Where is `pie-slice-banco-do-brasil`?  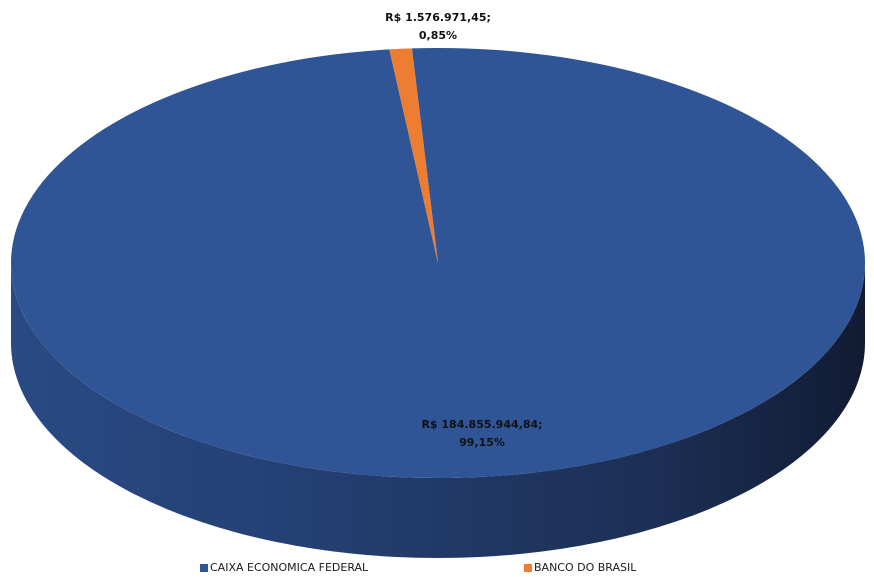
pie-slice-banco-do-brasil is located at coordinates (413, 156).